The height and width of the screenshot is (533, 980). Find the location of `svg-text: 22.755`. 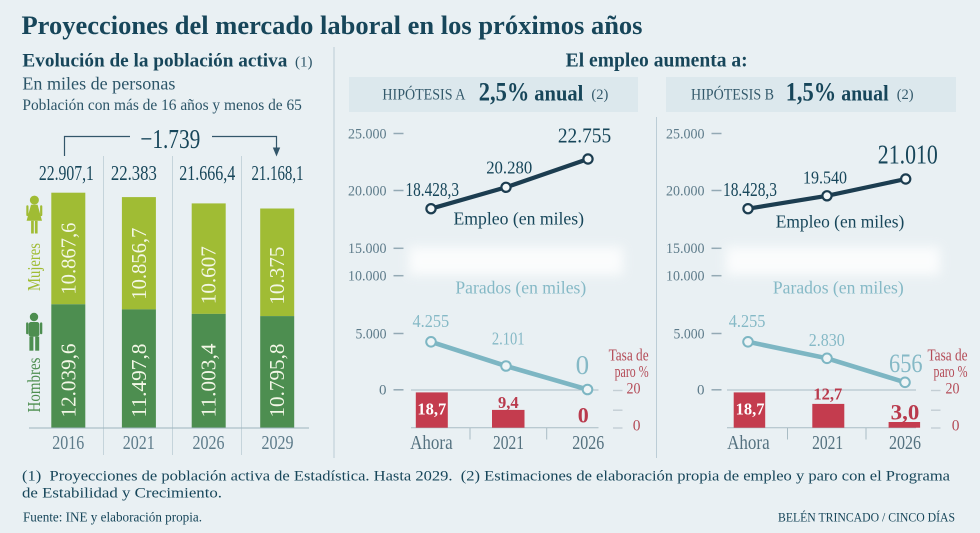

svg-text: 22.755 is located at coordinates (584, 135).